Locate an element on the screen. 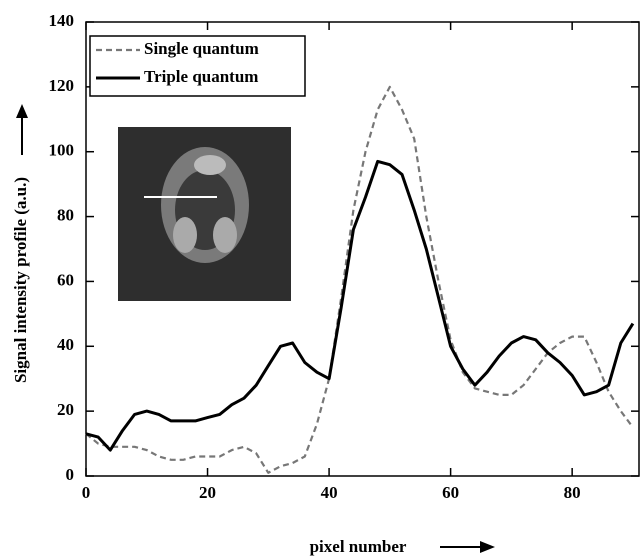  x-arrow is located at coordinates (467, 547).